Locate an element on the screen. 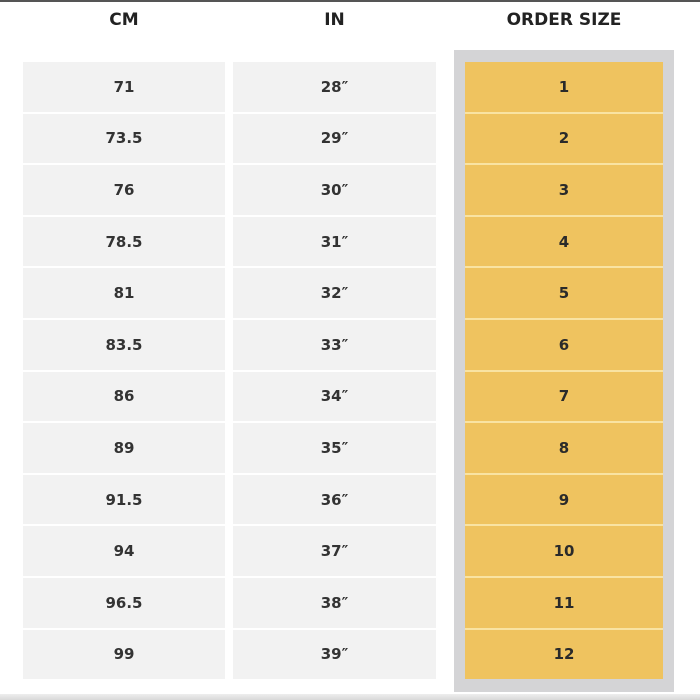  cm-cell: 78.5 is located at coordinates (124, 241).